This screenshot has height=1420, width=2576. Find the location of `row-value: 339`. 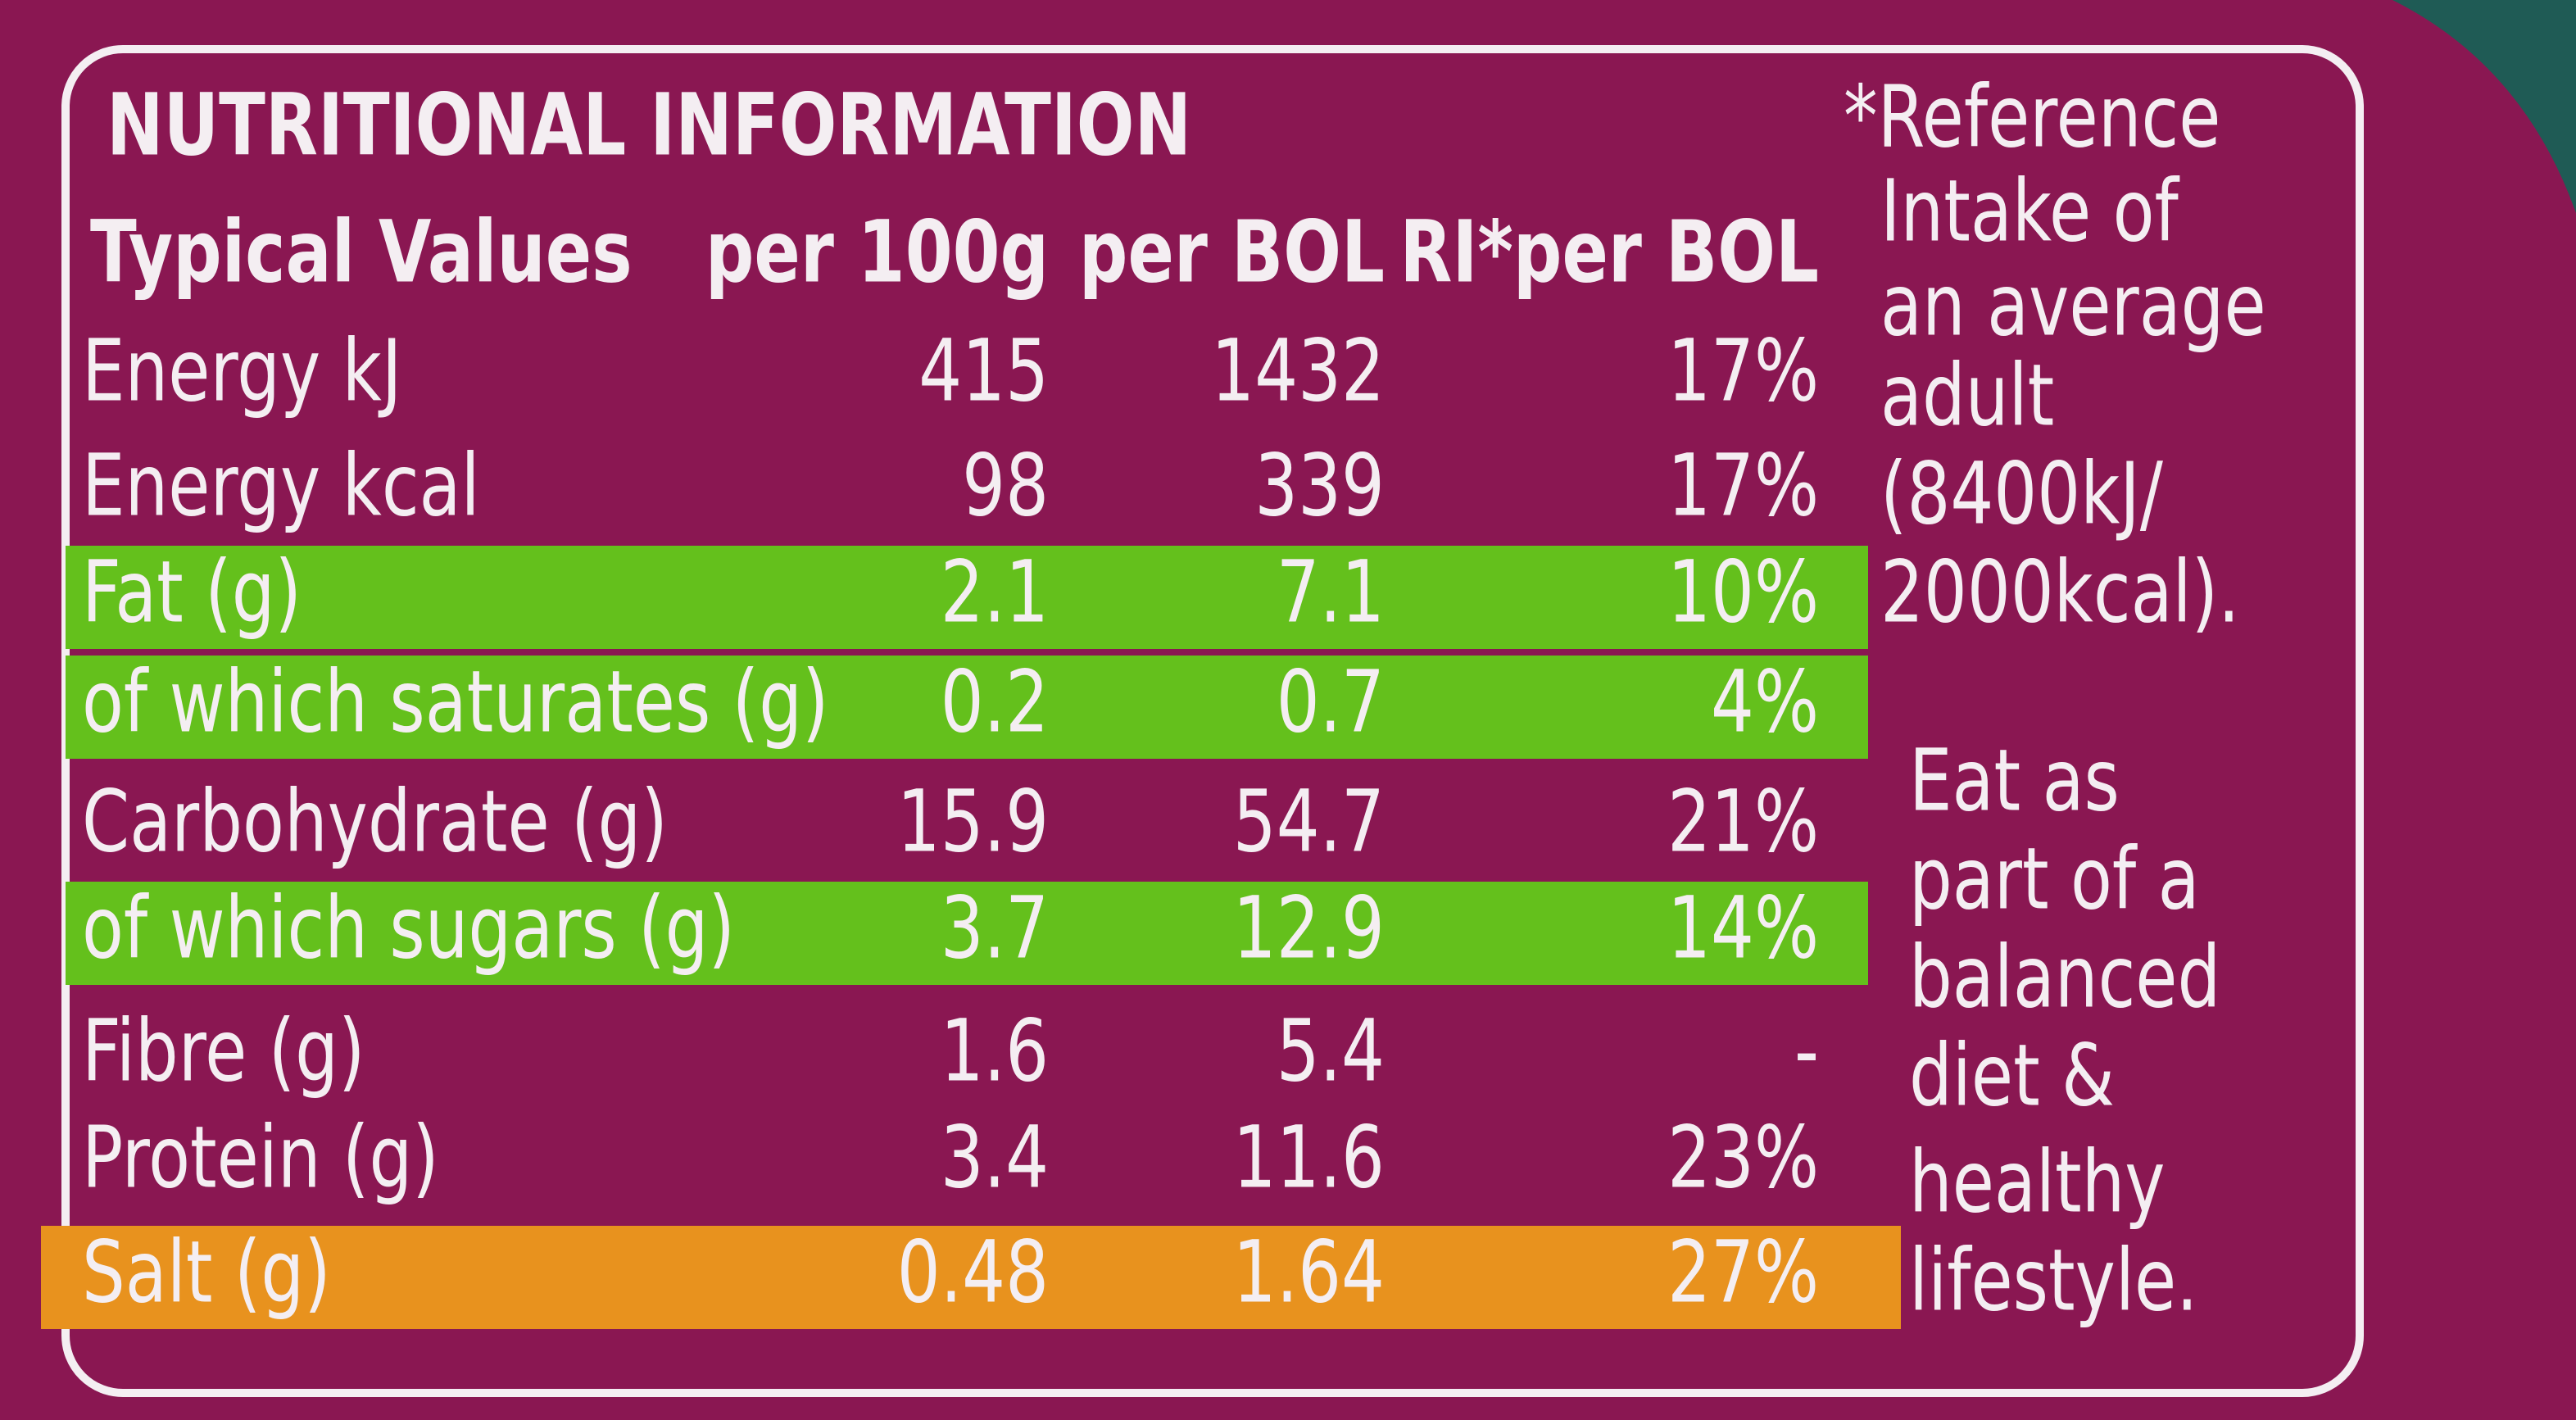

row-value: 339 is located at coordinates (1319, 487).